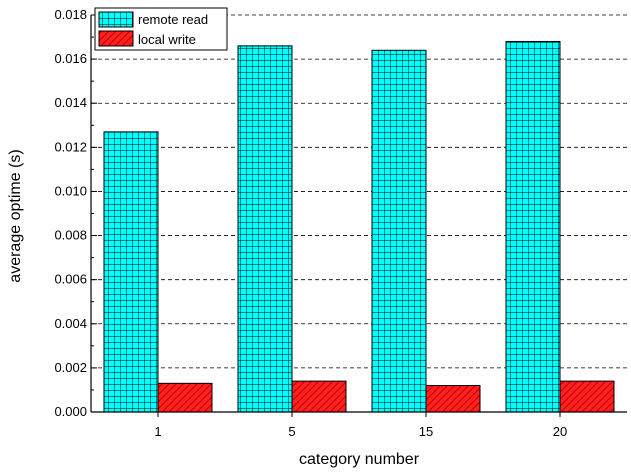  Describe the element at coordinates (426, 431) in the screenshot. I see `x-tick-label: 15` at that location.